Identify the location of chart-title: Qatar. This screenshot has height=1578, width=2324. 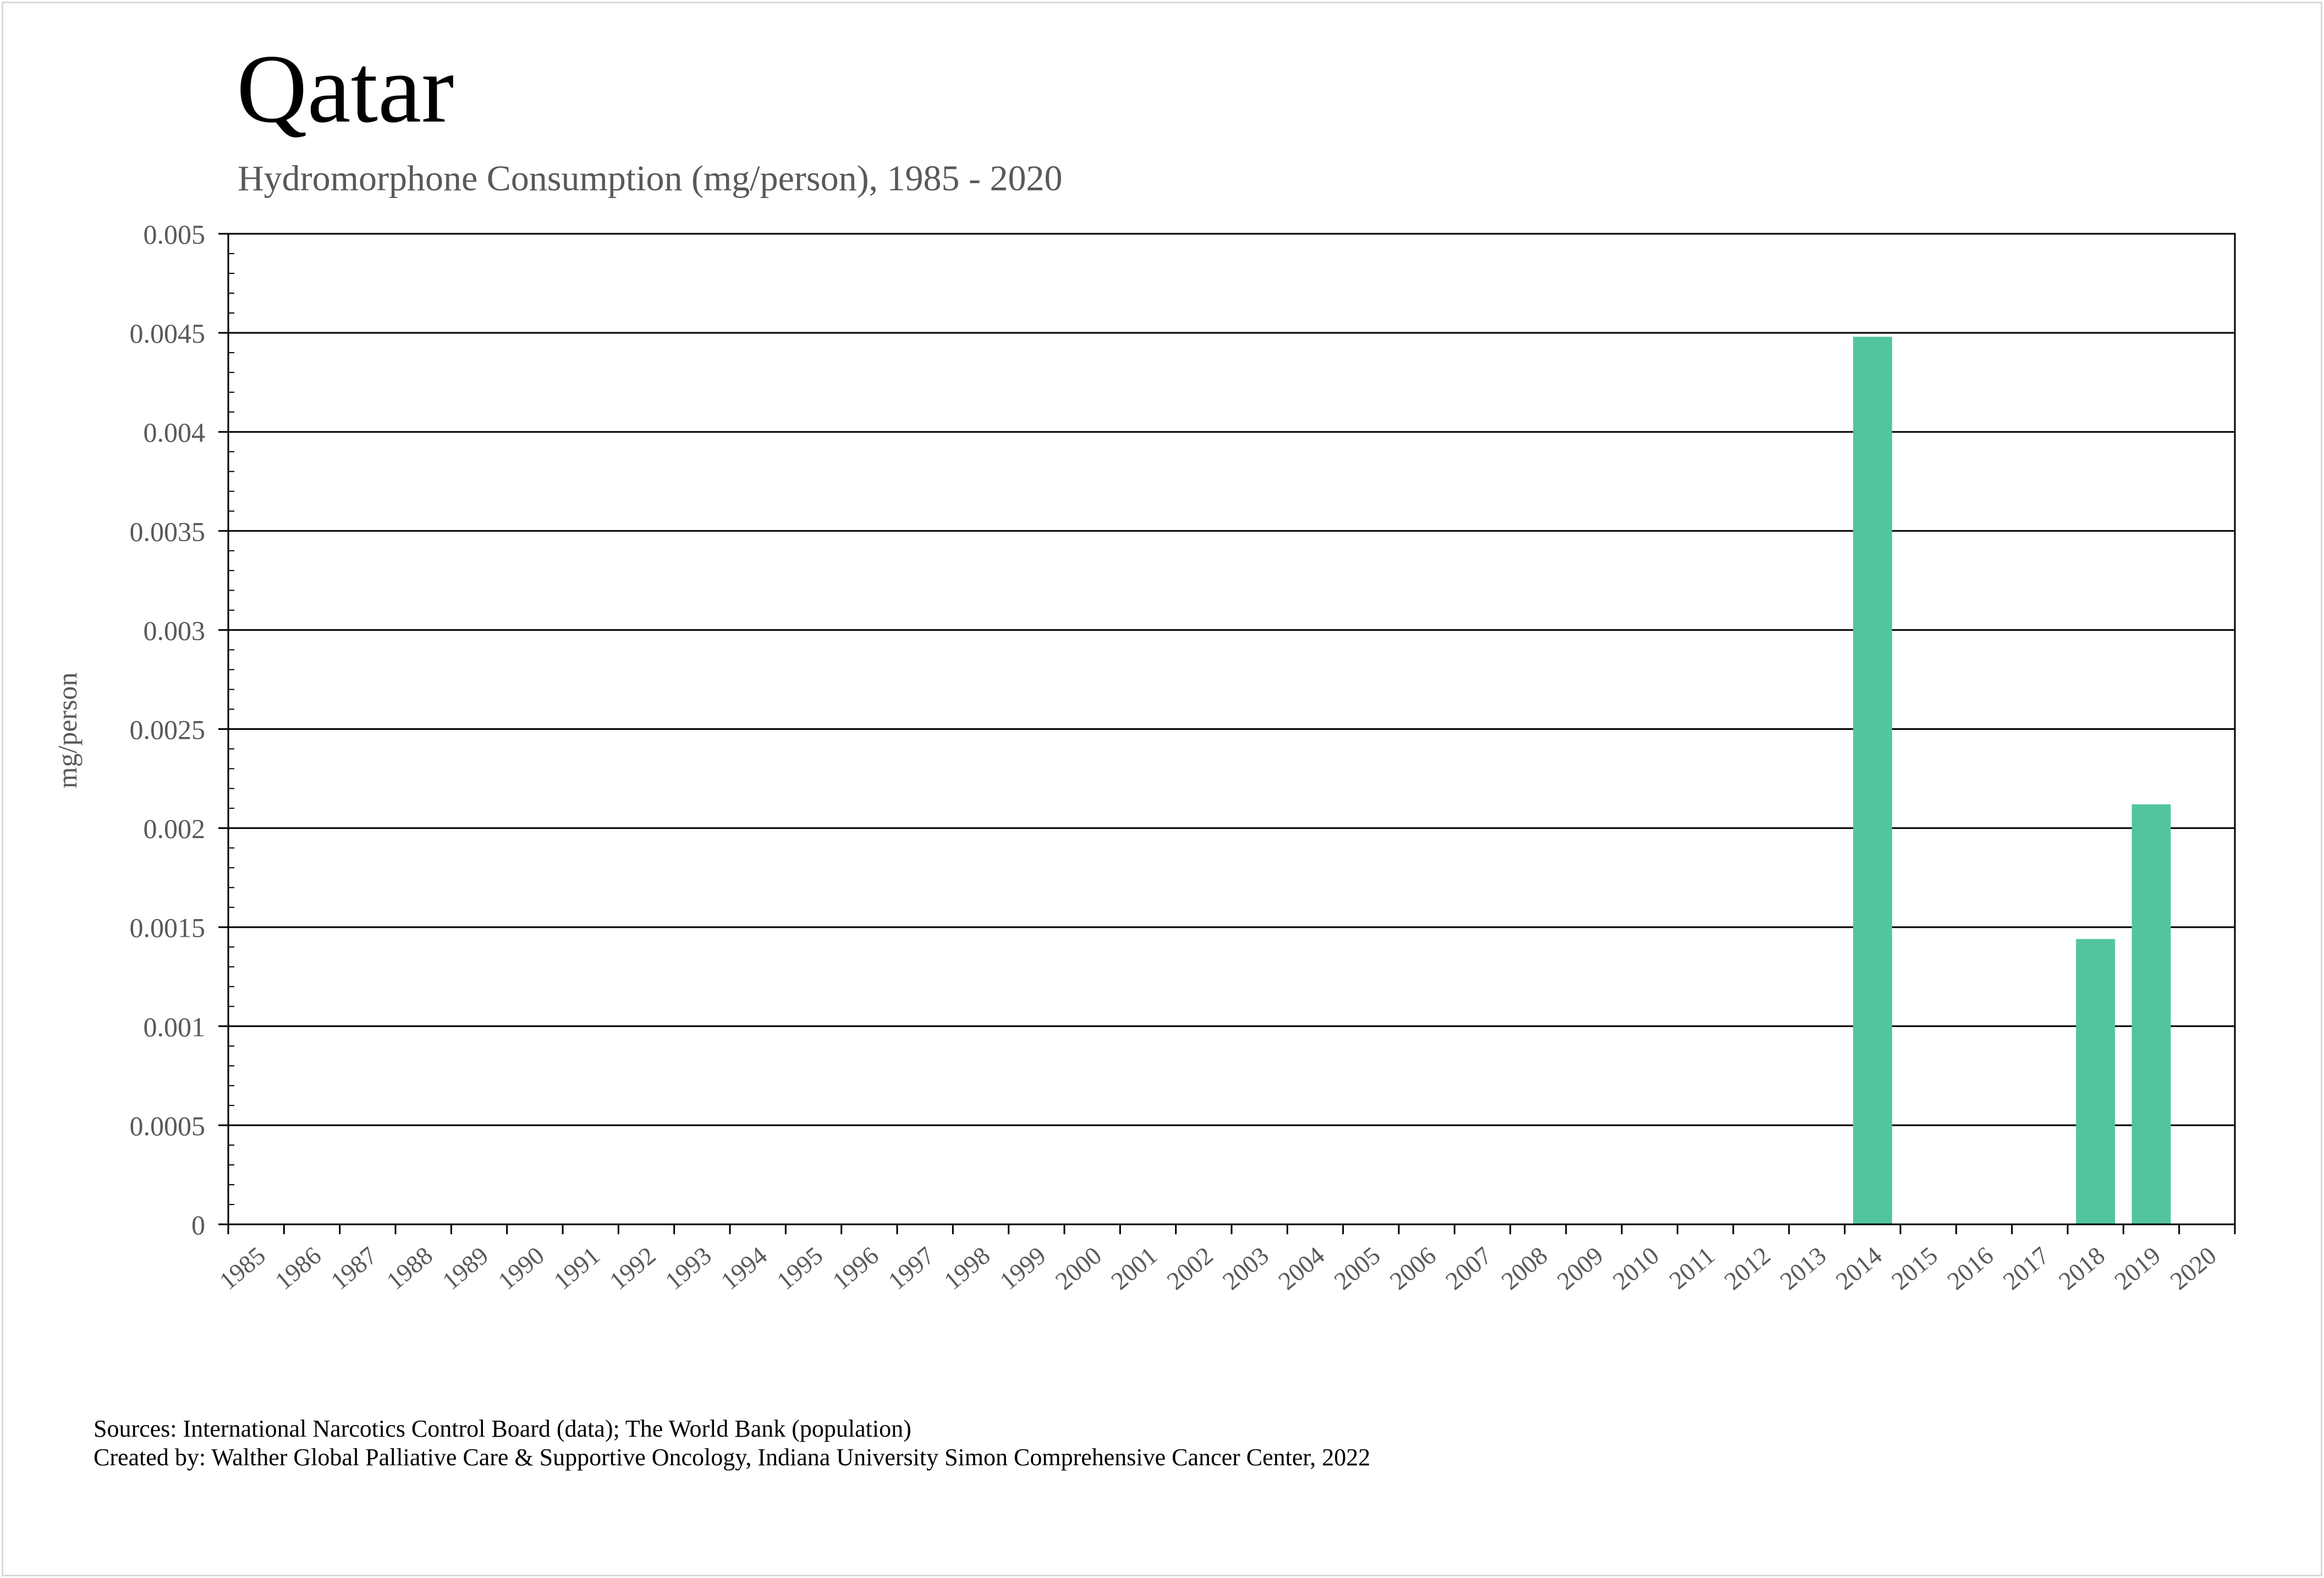
(346, 88).